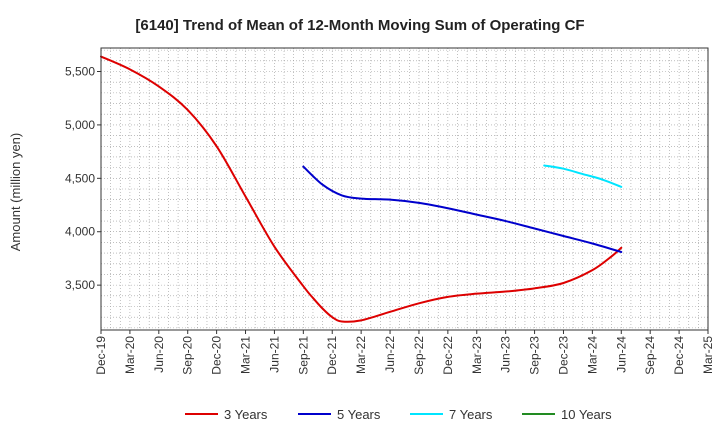 The height and width of the screenshot is (440, 720). Describe the element at coordinates (359, 414) in the screenshot. I see `legend-label: 5 Years` at that location.